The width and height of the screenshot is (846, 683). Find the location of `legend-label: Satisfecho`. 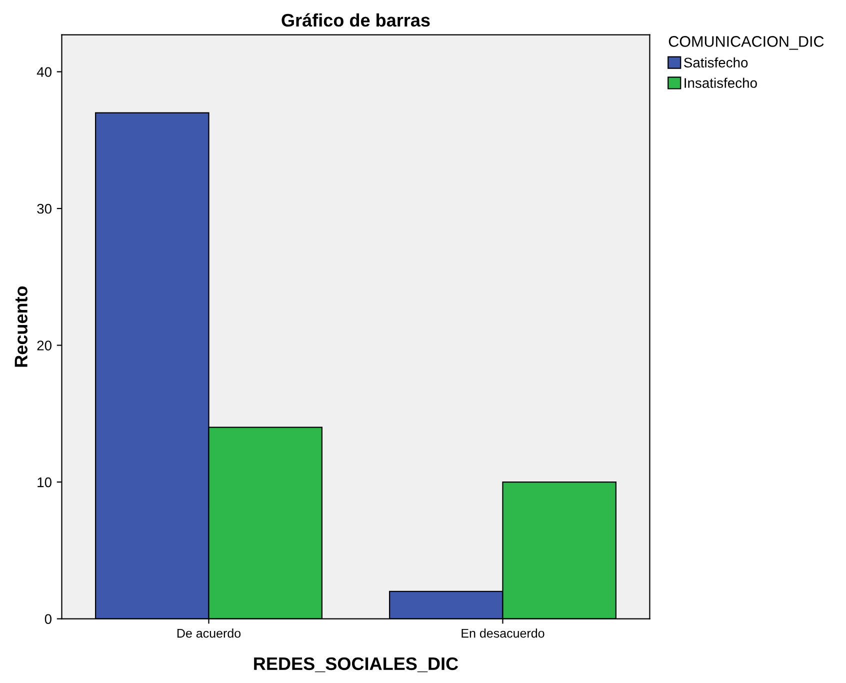

legend-label: Satisfecho is located at coordinates (716, 62).